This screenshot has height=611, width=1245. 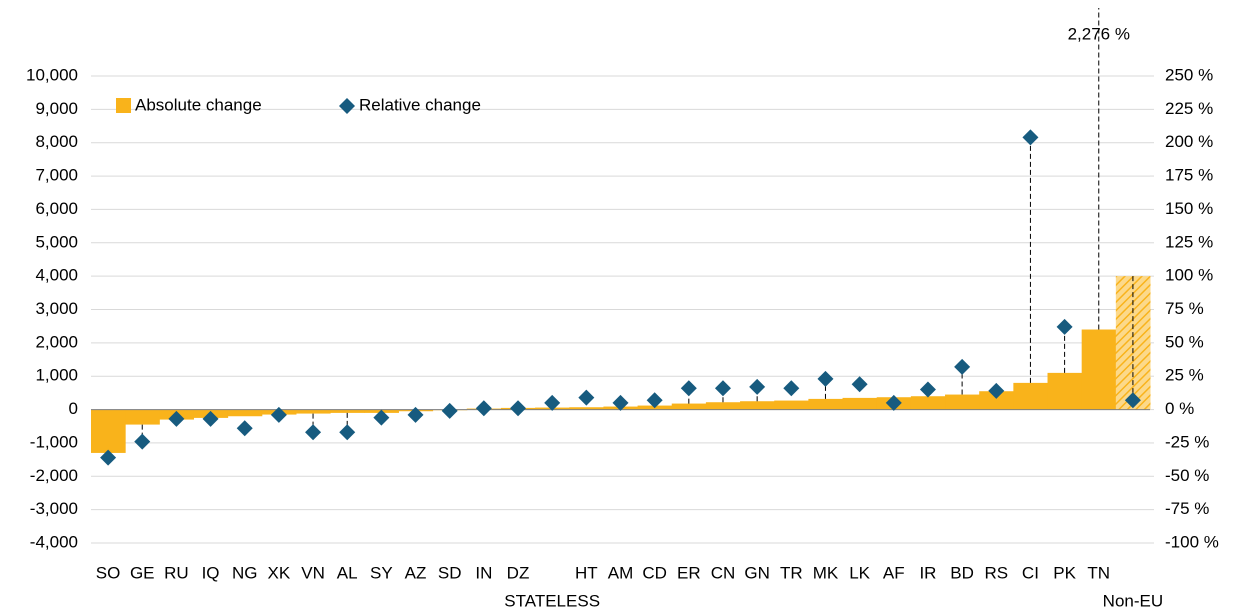 What do you see at coordinates (416, 572) in the screenshot?
I see `x-tick-label: AZ` at bounding box center [416, 572].